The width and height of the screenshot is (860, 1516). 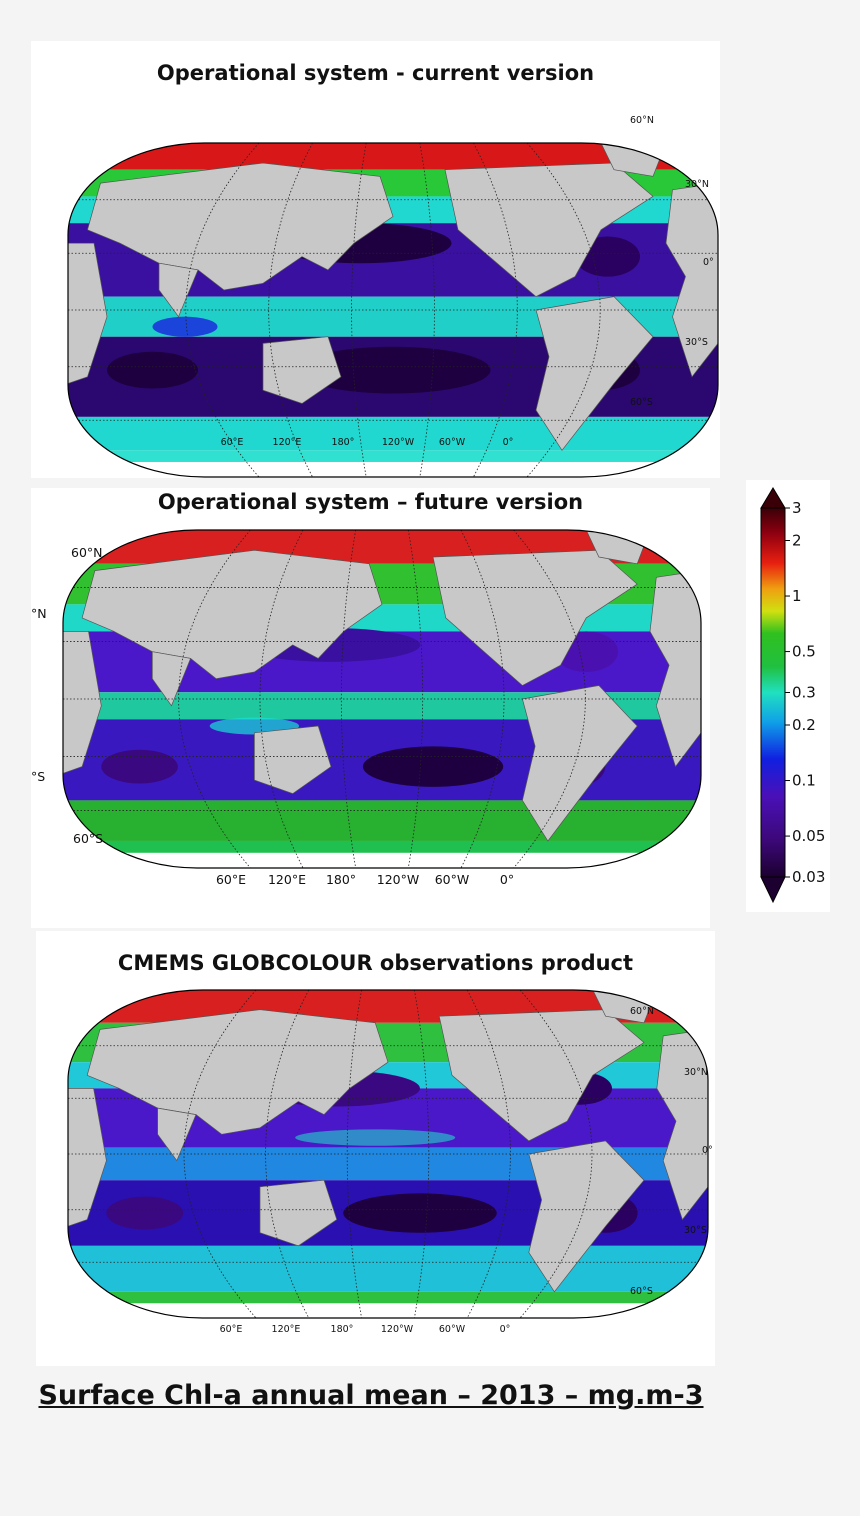 I want to click on panel-title: CMEMS GLOBCOLOUR observations product, so click(x=375, y=963).